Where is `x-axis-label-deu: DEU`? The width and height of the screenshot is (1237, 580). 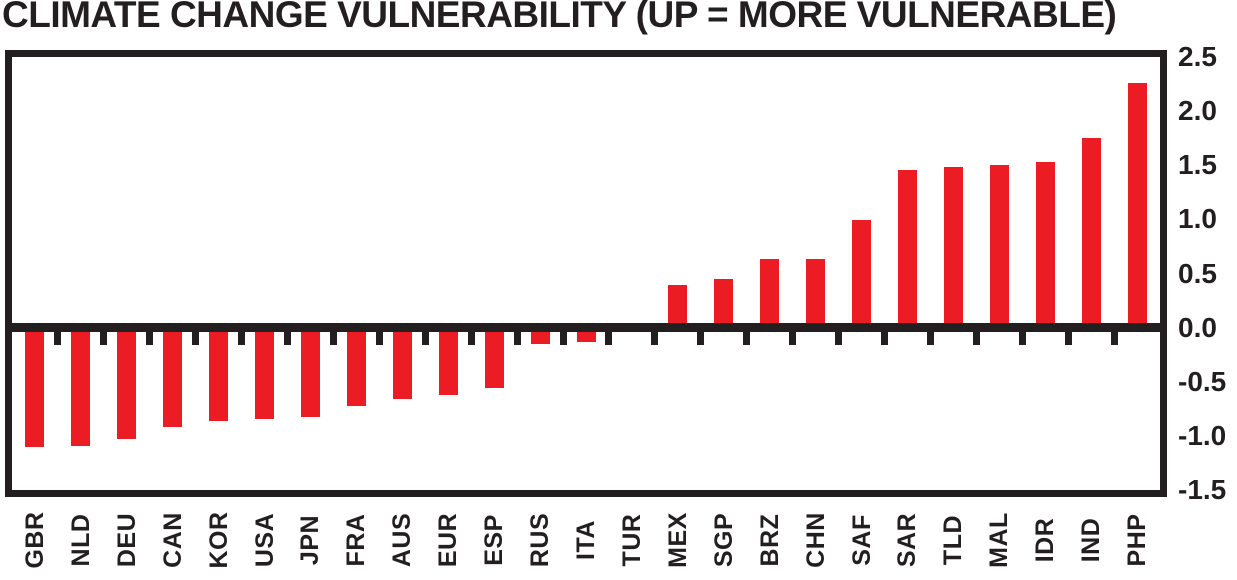
x-axis-label-deu: DEU is located at coordinates (126, 540).